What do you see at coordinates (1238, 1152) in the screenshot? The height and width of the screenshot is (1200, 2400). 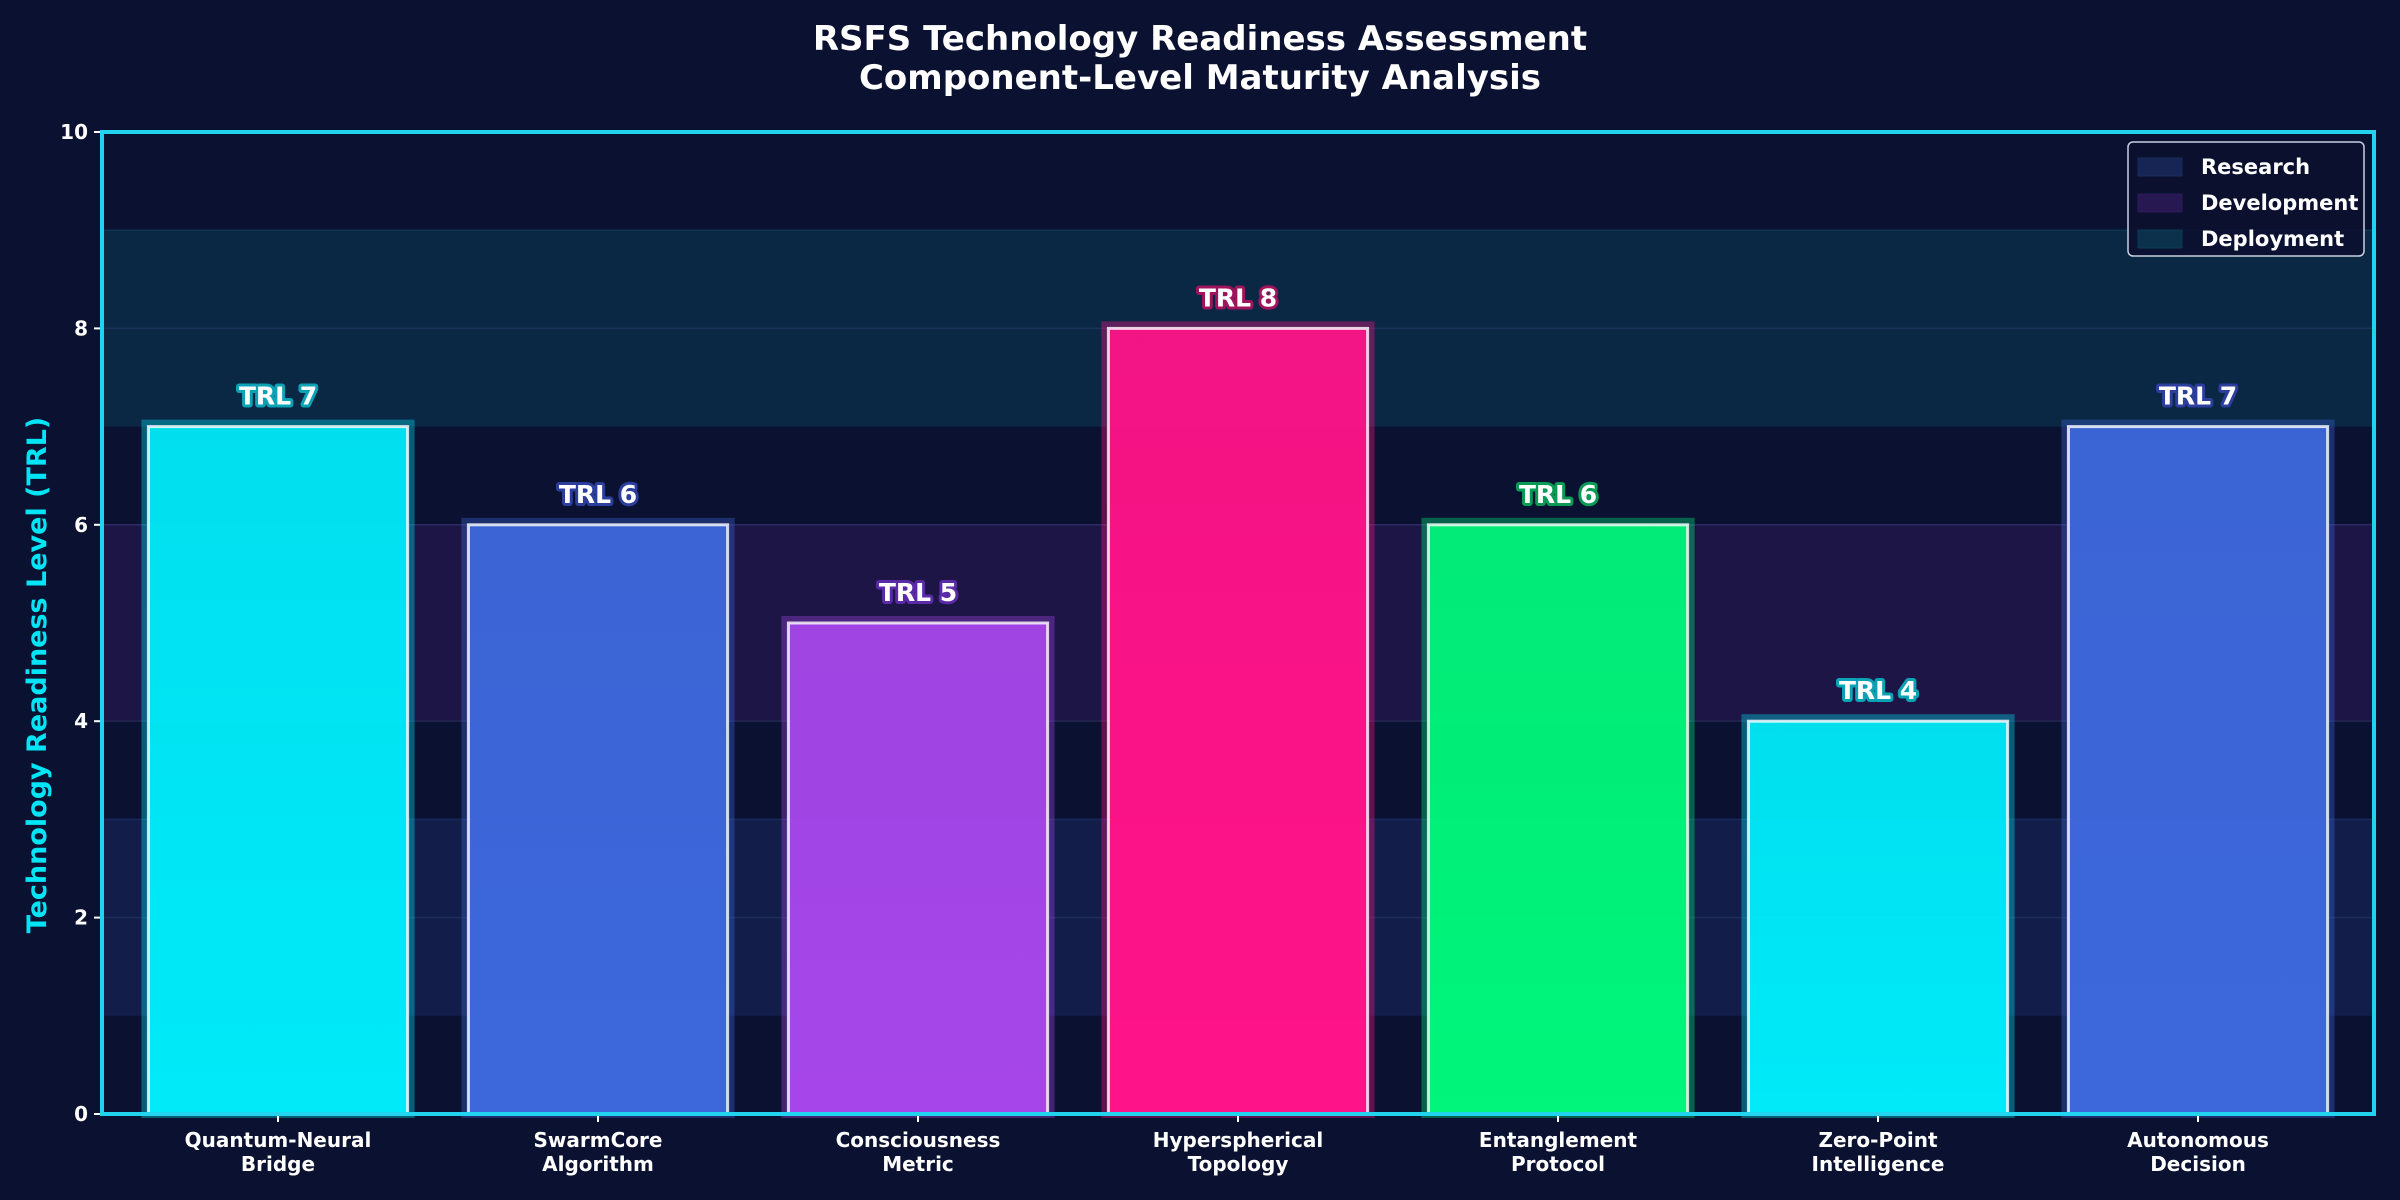 I see `x-tick-label: Hyperspherical Topology` at bounding box center [1238, 1152].